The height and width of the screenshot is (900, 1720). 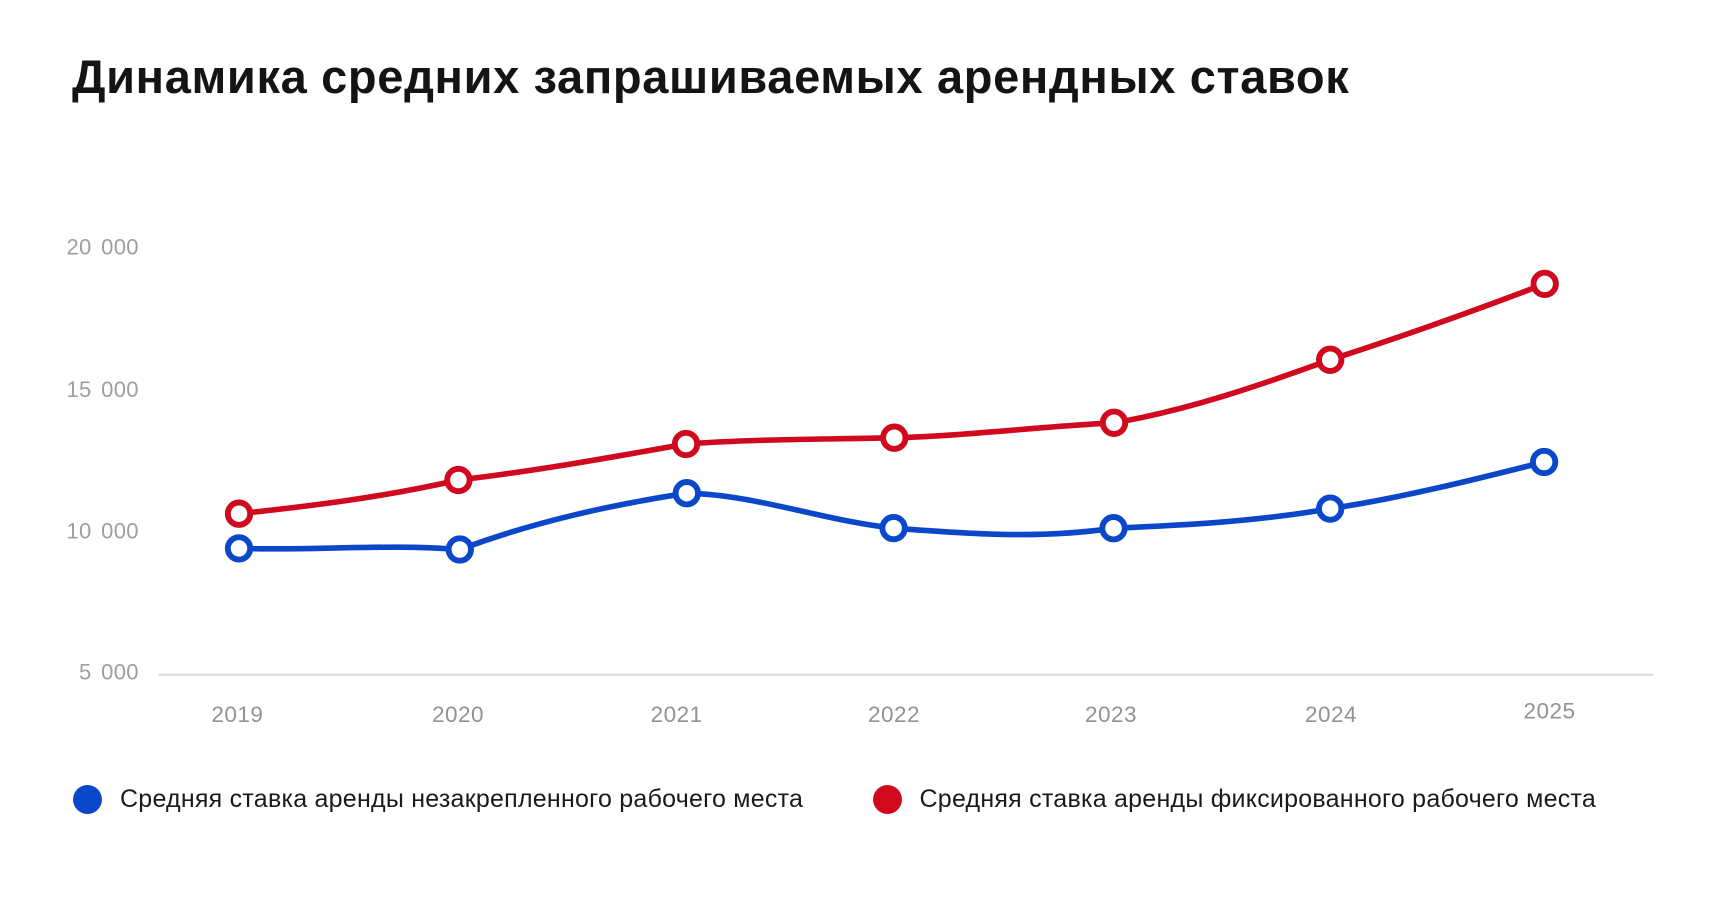 What do you see at coordinates (237, 714) in the screenshot?
I see `svg-text: 2019` at bounding box center [237, 714].